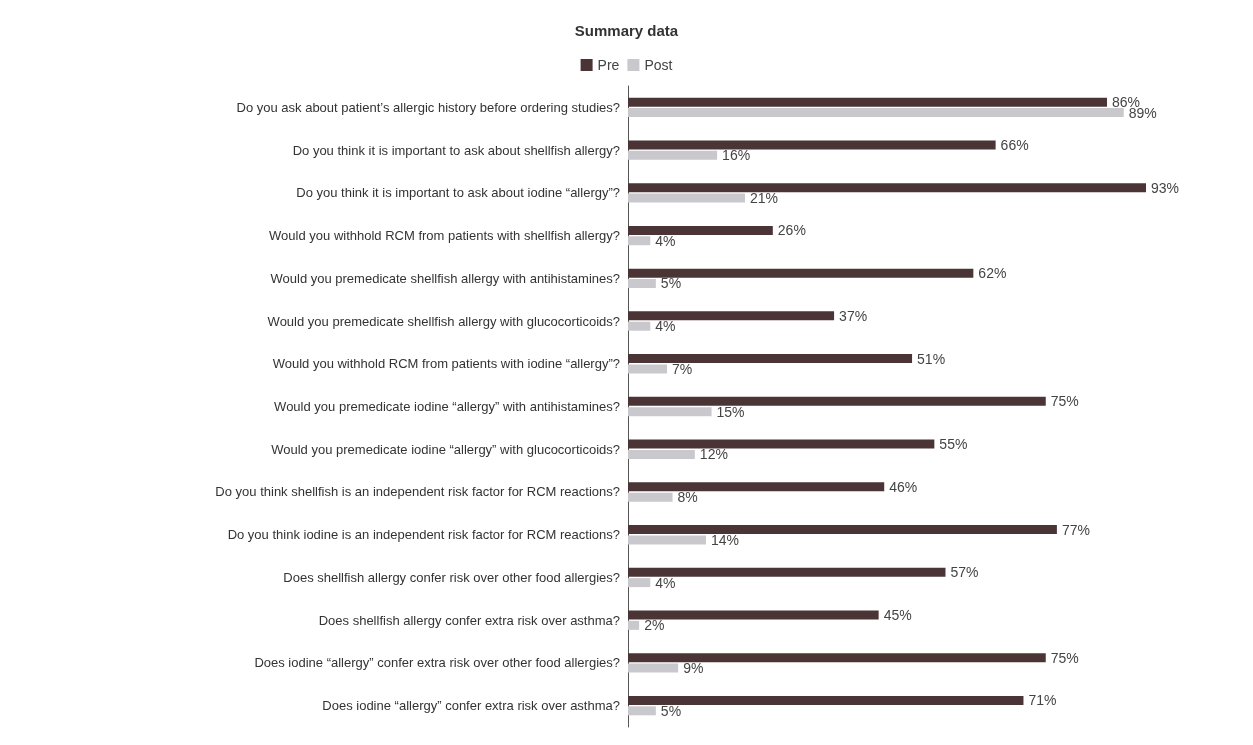 The height and width of the screenshot is (745, 1253). I want to click on y-tick-label: Do you think shellfish is an independent risk factor for RCM reactions?, so click(417, 492).